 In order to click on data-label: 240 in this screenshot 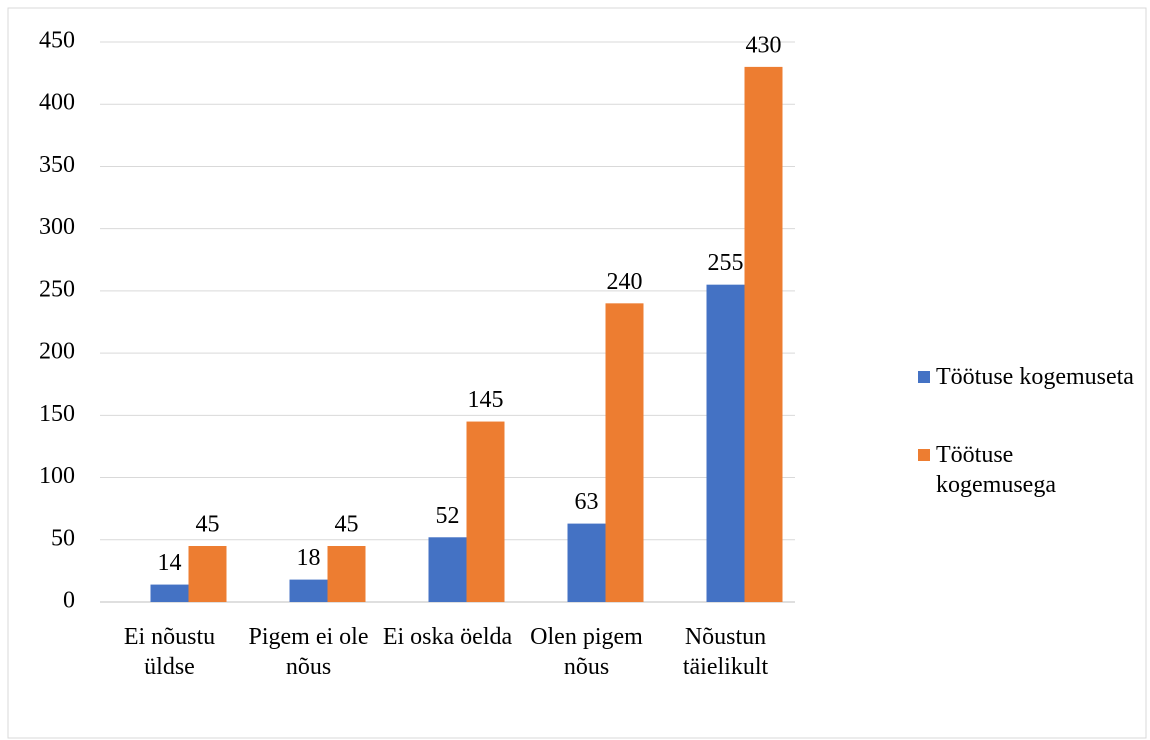, I will do `click(625, 282)`.